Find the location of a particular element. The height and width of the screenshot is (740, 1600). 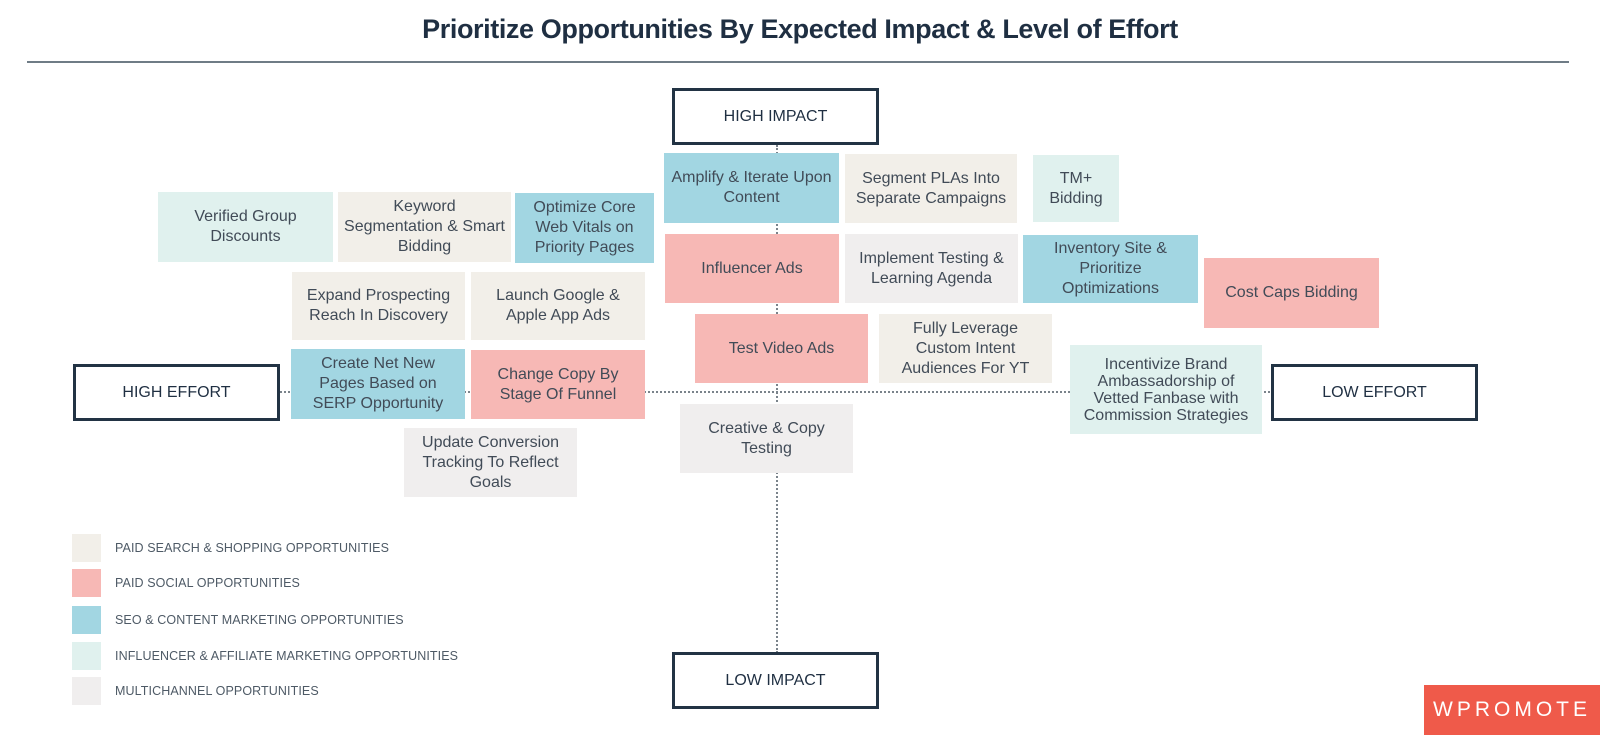

opportunity-card: Influencer Ads is located at coordinates (752, 268).